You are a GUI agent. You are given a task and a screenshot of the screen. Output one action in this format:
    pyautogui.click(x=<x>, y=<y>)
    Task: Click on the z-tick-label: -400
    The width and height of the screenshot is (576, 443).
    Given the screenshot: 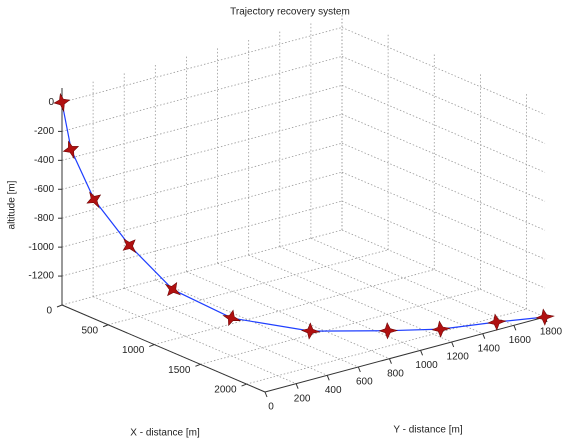 What is the action you would take?
    pyautogui.click(x=44, y=160)
    